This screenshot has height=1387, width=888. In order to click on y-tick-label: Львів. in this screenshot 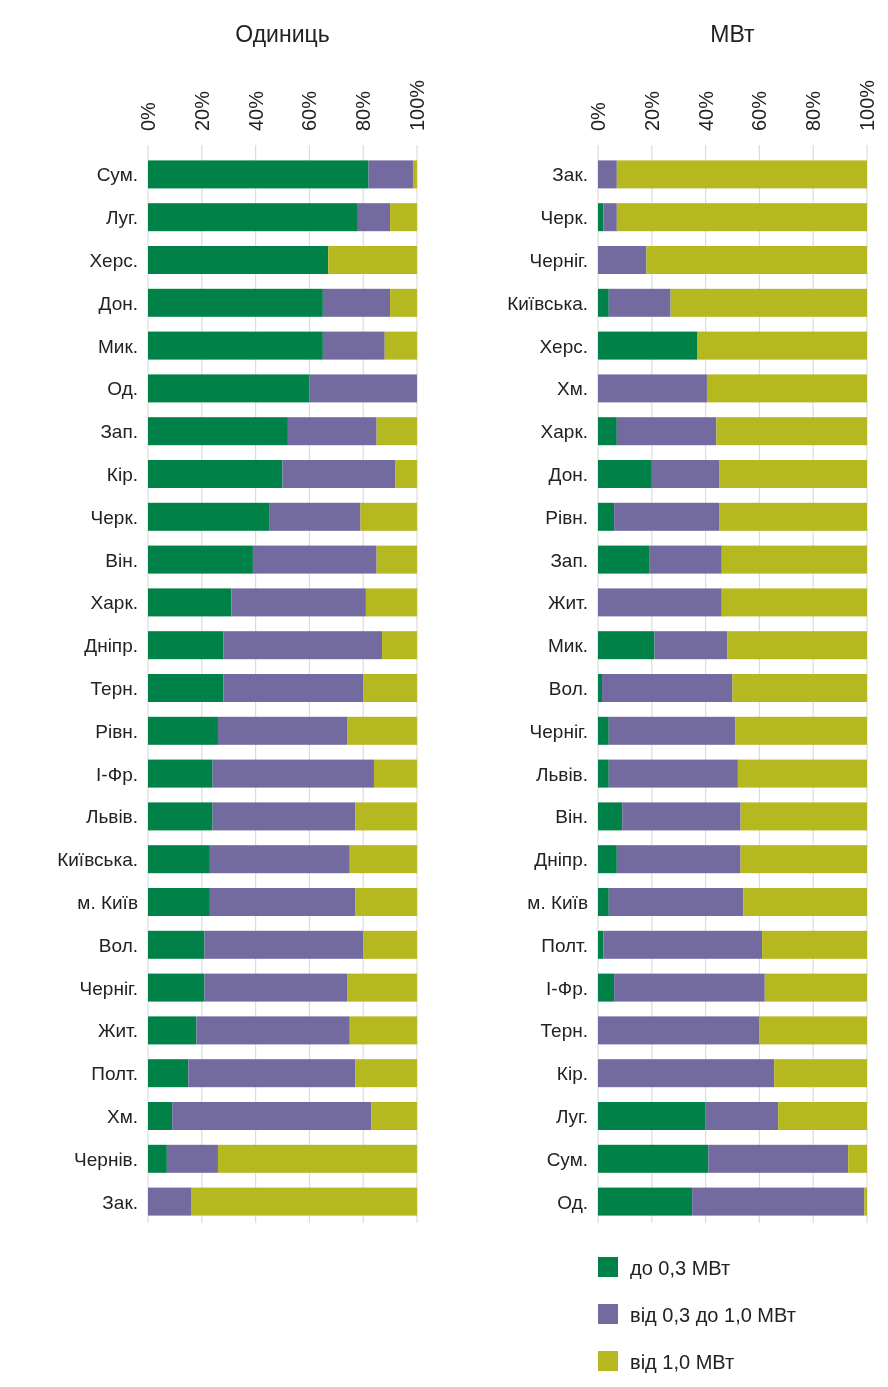, I will do `click(561, 774)`.